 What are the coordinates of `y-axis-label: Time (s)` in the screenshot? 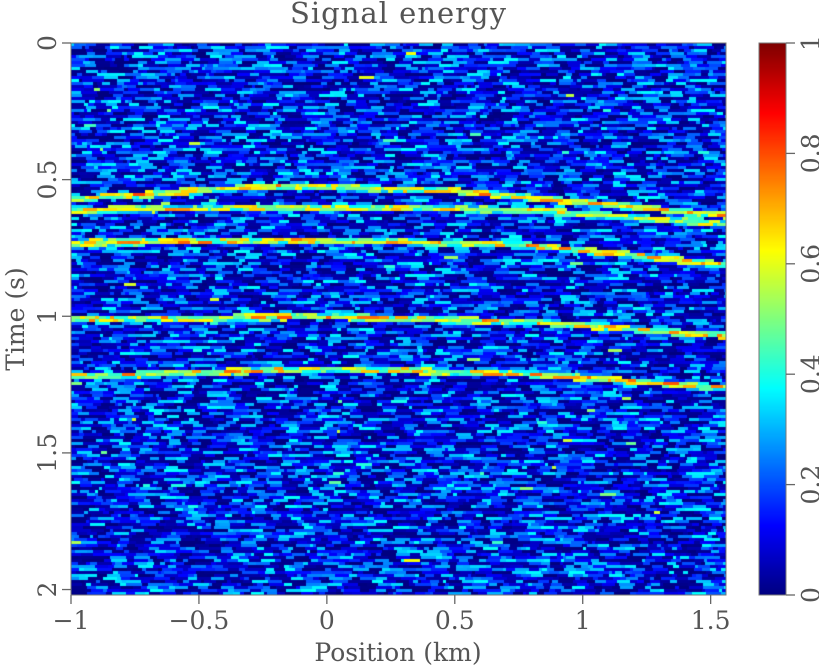 It's located at (15, 318).